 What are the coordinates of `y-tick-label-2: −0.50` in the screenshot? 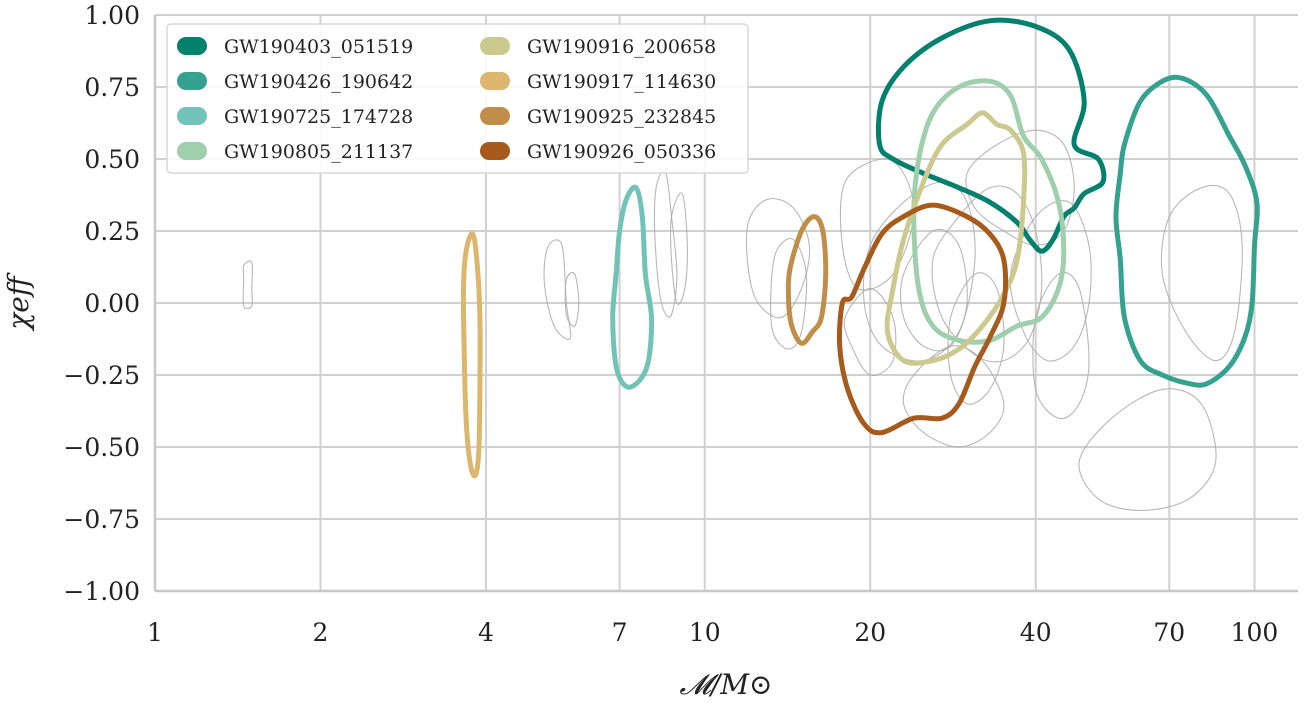 It's located at (101, 447).